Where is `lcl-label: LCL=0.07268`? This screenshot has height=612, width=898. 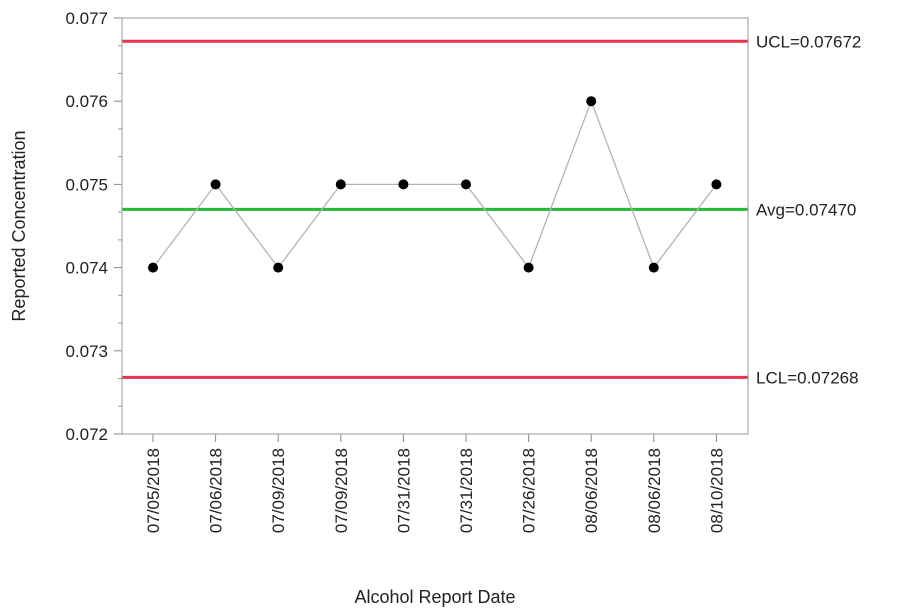
lcl-label: LCL=0.07268 is located at coordinates (807, 377).